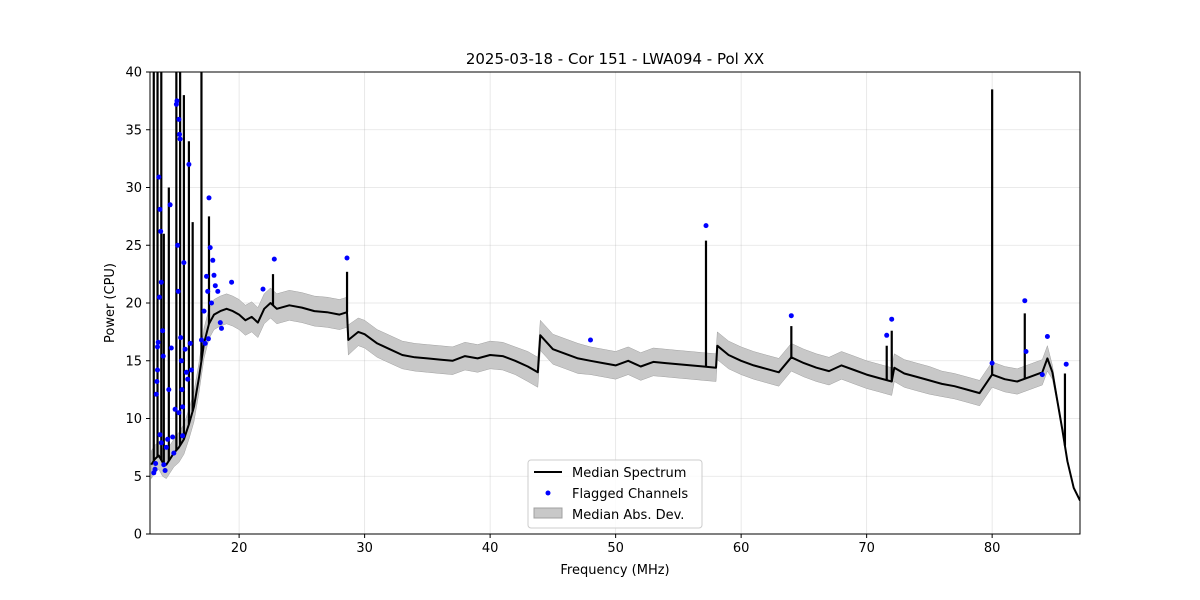  Describe the element at coordinates (628, 515) in the screenshot. I see `legend-mad-label: Median Abs. Dev.` at that location.